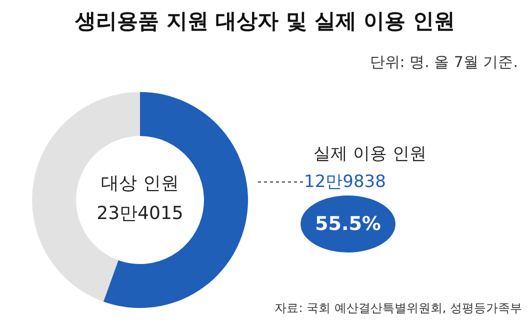 The width and height of the screenshot is (530, 327). Describe the element at coordinates (370, 154) in the screenshot. I see `slice-label: 실제 이용 인원` at that location.